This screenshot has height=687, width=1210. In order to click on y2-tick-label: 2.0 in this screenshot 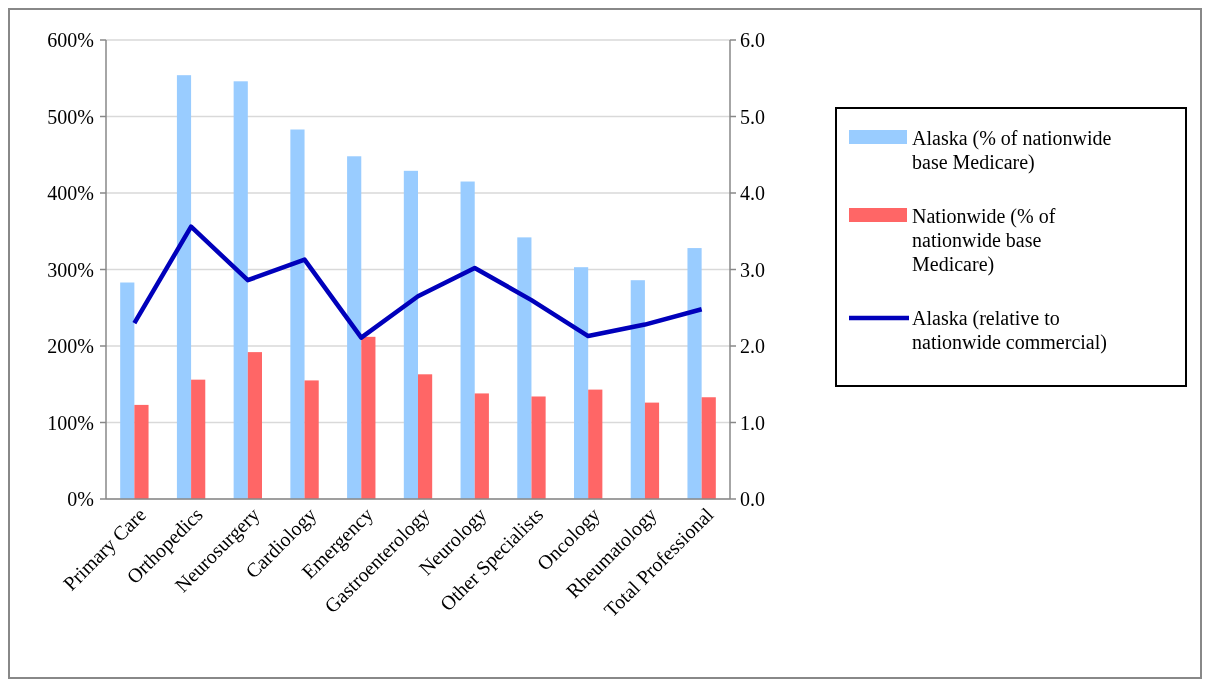, I will do `click(752, 346)`.